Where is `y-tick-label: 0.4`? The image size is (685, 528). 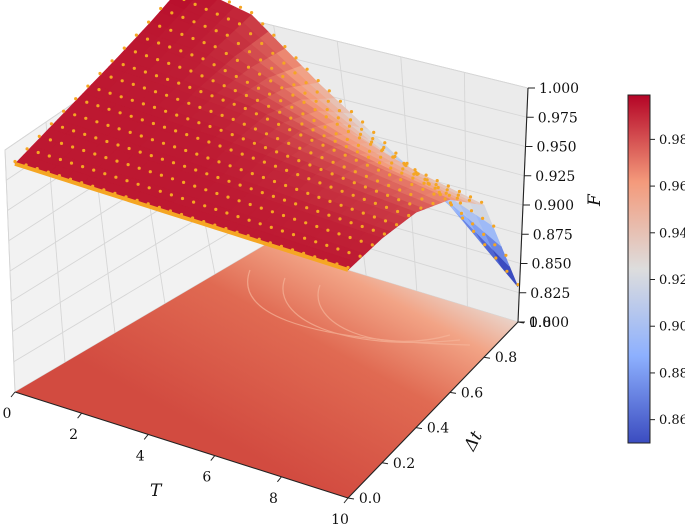 y-tick-label: 0.4 is located at coordinates (438, 429).